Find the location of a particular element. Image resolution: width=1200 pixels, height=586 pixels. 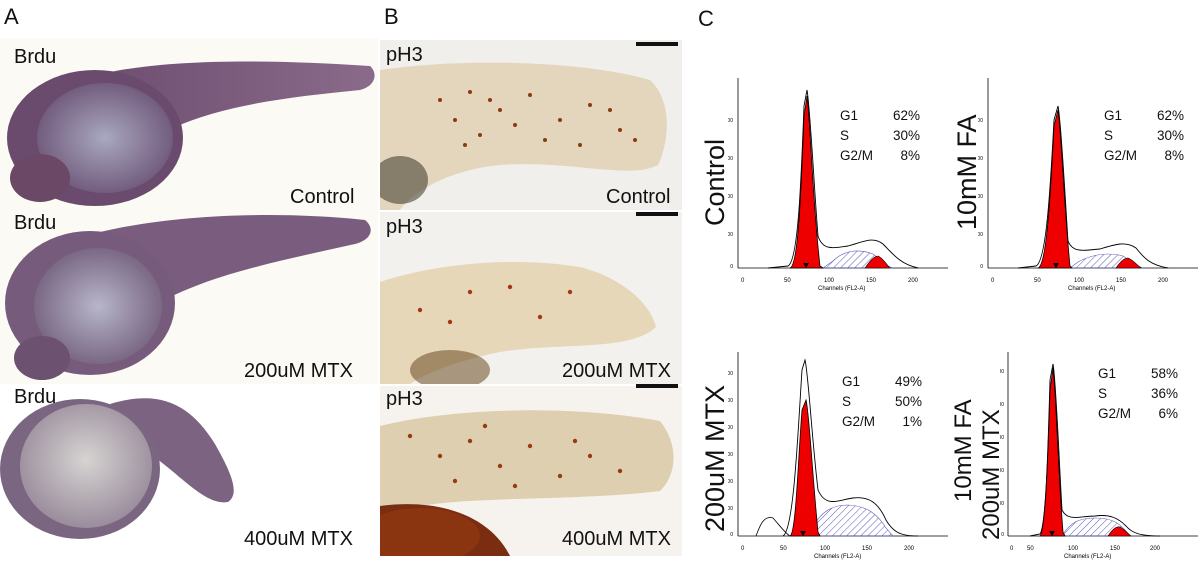

ph3-embryo-400mtx is located at coordinates (527, 483).